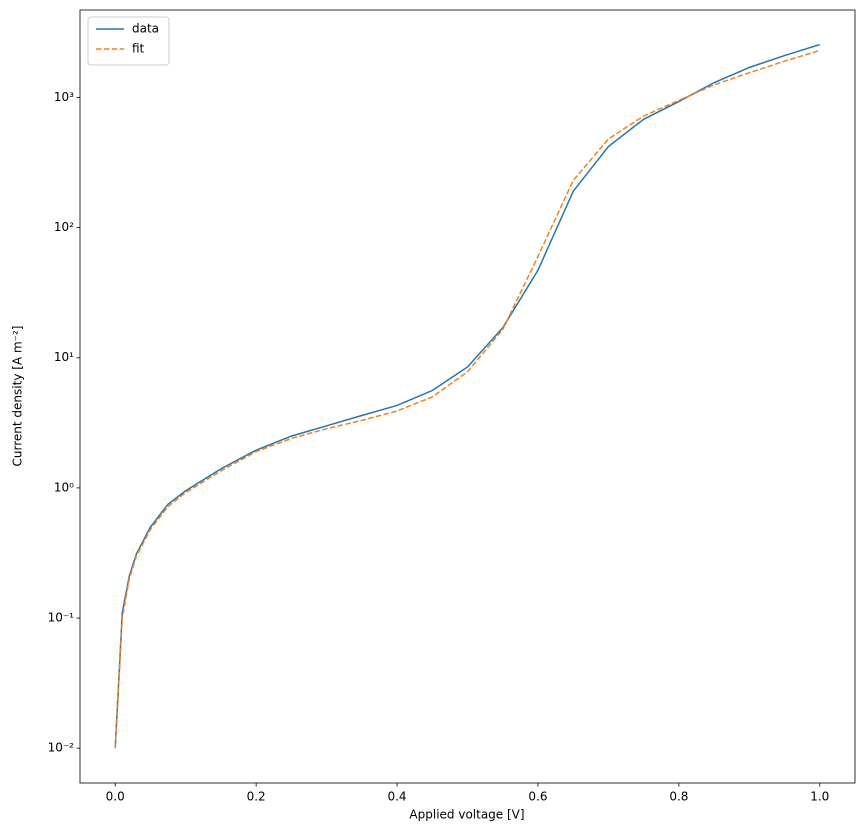 Image resolution: width=865 pixels, height=833 pixels. I want to click on x-tick-label: 1.0, so click(819, 797).